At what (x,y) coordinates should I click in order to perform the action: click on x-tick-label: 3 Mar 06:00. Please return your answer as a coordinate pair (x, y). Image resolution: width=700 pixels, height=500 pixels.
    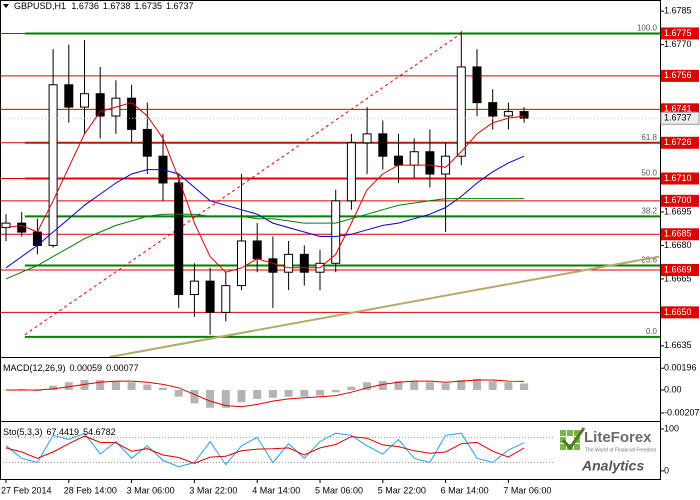
    Looking at the image, I should click on (151, 490).